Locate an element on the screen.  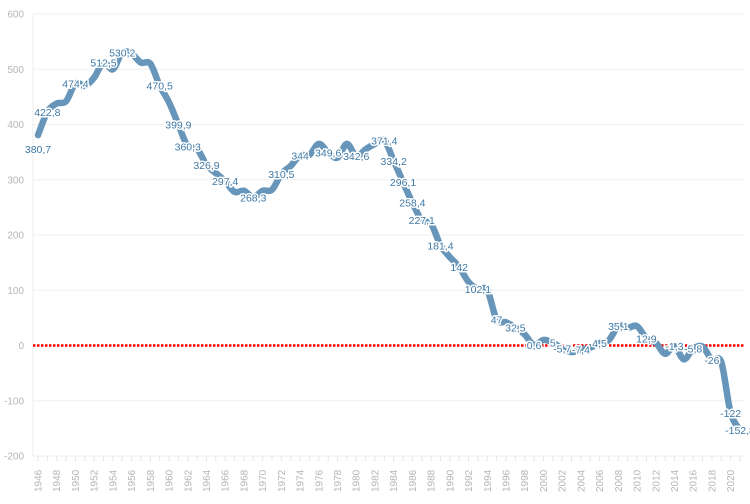
x-tick-label: 1964 is located at coordinates (207, 480).